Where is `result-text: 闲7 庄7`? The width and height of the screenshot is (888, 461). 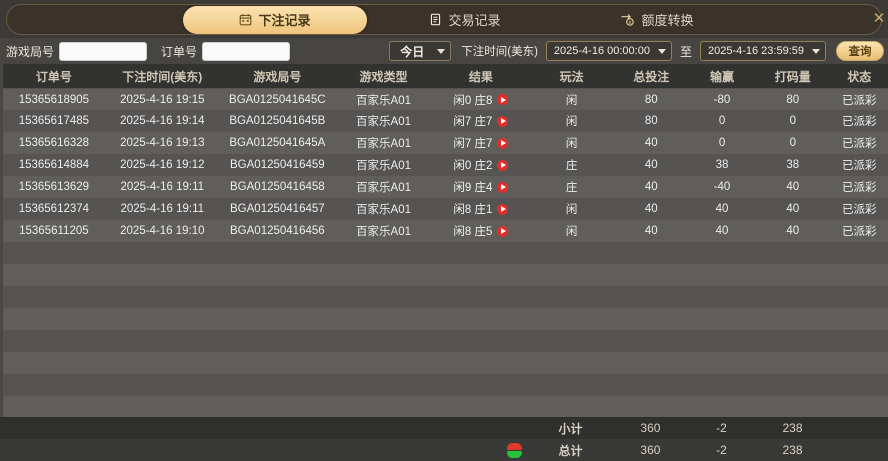 result-text: 闲7 庄7 is located at coordinates (473, 122).